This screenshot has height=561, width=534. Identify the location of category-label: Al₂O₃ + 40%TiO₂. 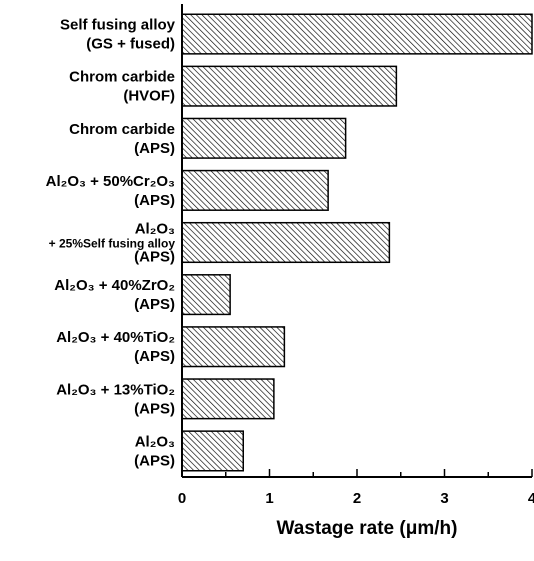
(115, 337).